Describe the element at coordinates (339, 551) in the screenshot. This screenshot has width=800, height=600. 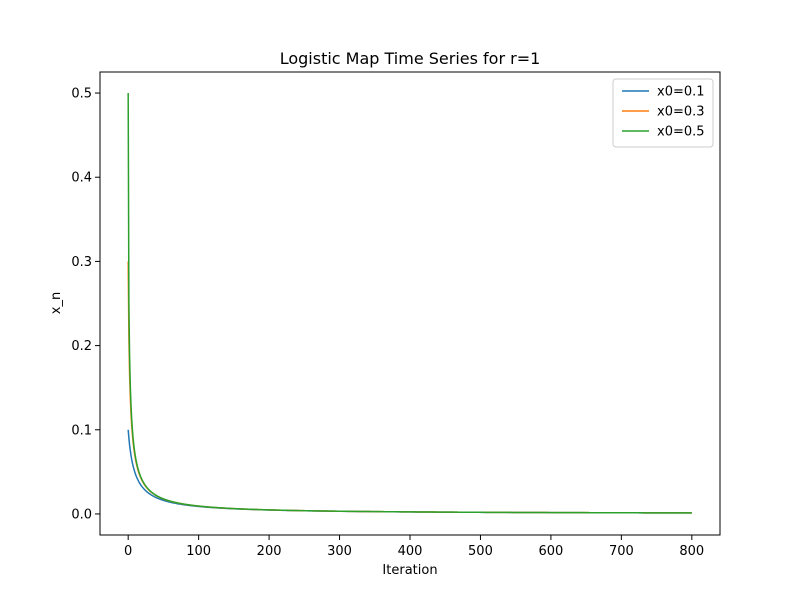
I see `x-tick-label: 300` at that location.